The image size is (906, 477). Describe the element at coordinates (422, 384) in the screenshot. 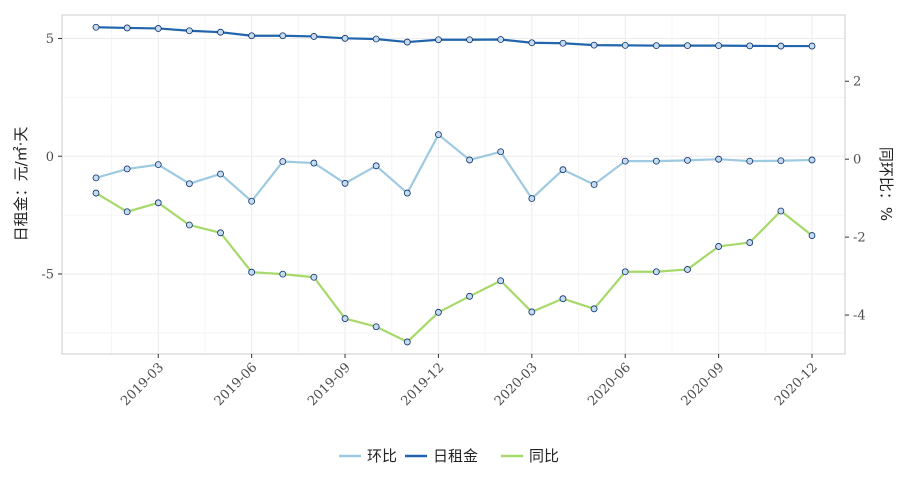

I see `x-tick-label: 2019-12` at that location.